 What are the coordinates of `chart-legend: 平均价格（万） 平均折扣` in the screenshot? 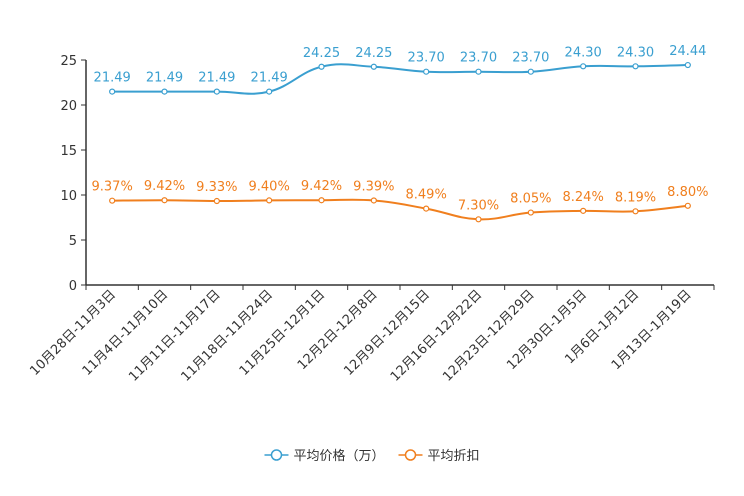 It's located at (372, 456).